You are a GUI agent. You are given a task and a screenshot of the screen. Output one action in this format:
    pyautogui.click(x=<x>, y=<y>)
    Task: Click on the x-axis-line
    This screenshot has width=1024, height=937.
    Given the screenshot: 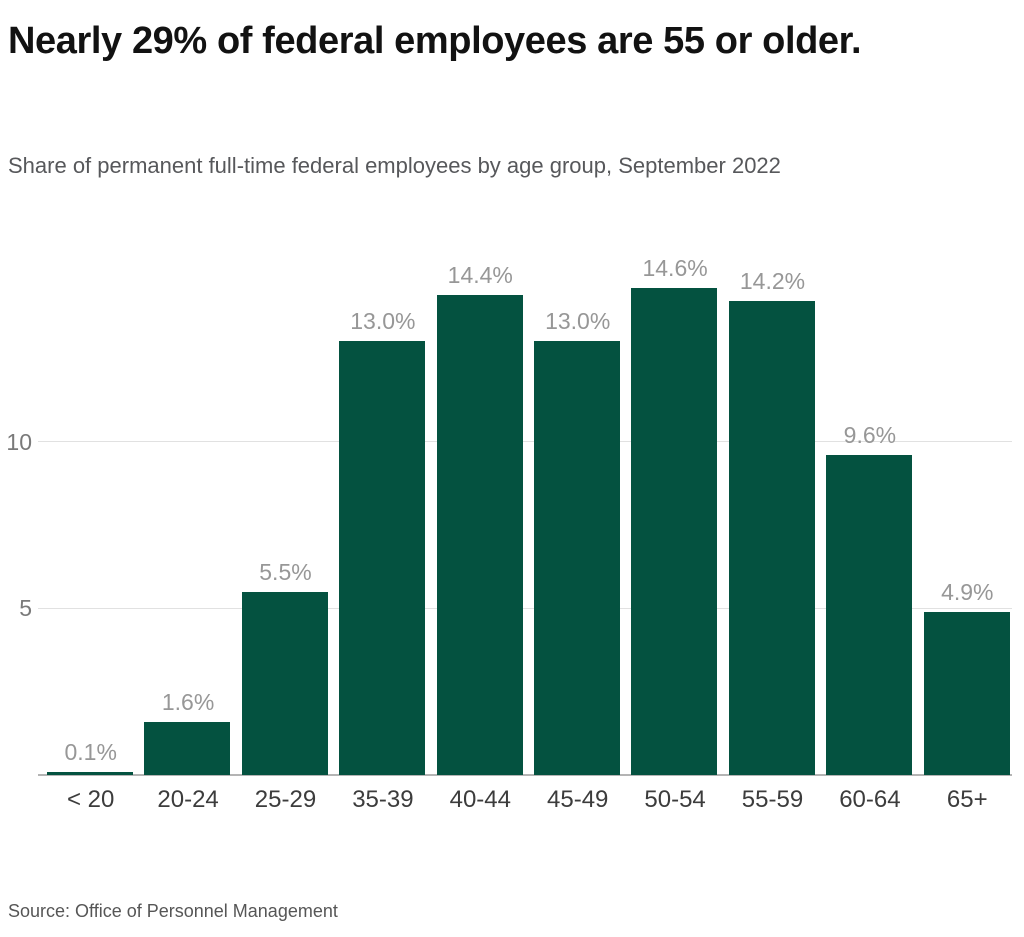 What is the action you would take?
    pyautogui.click(x=525, y=775)
    